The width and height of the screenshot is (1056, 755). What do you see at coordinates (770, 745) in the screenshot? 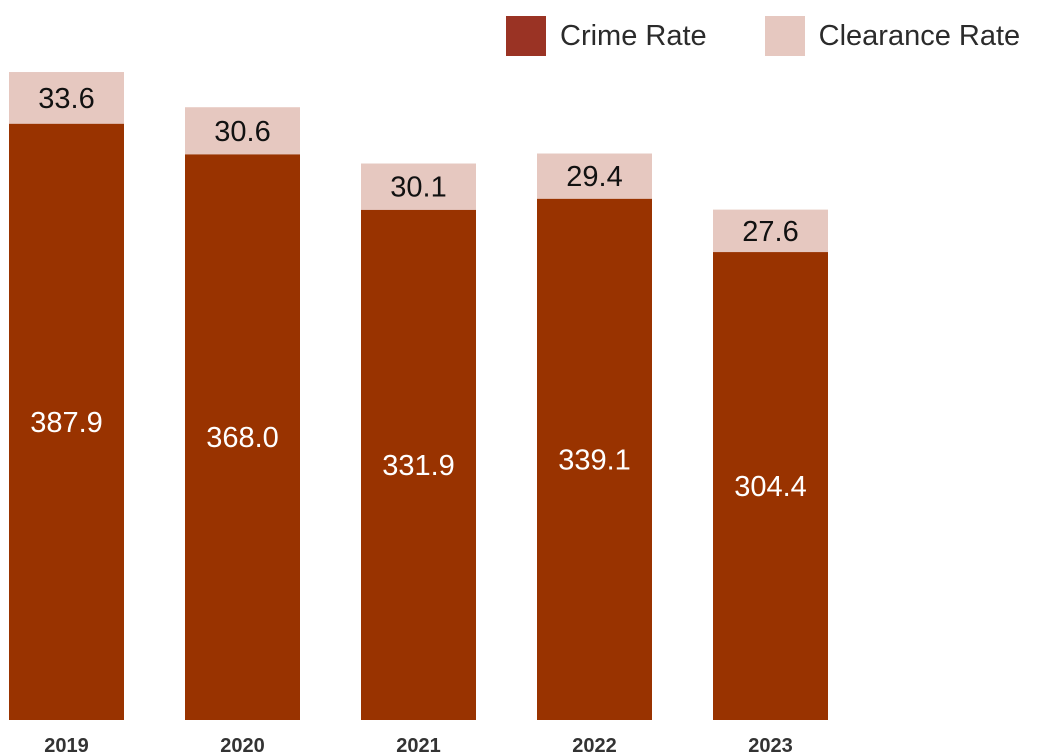
I see `x-tick-label-2023: 2023` at bounding box center [770, 745].